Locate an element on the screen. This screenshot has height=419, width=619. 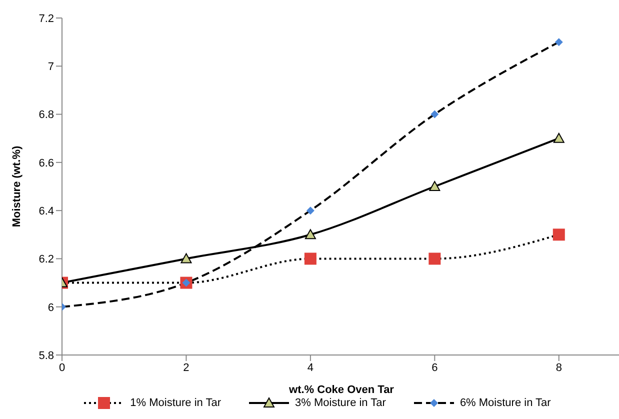
y-tick-label: 5.8 is located at coordinates (46, 356).